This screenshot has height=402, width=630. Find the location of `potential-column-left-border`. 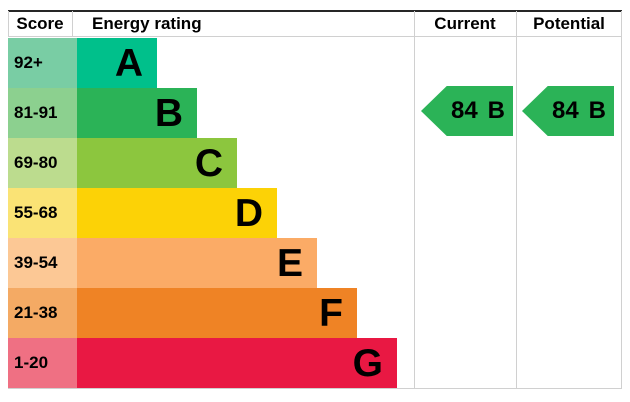

potential-column-left-border is located at coordinates (516, 199).